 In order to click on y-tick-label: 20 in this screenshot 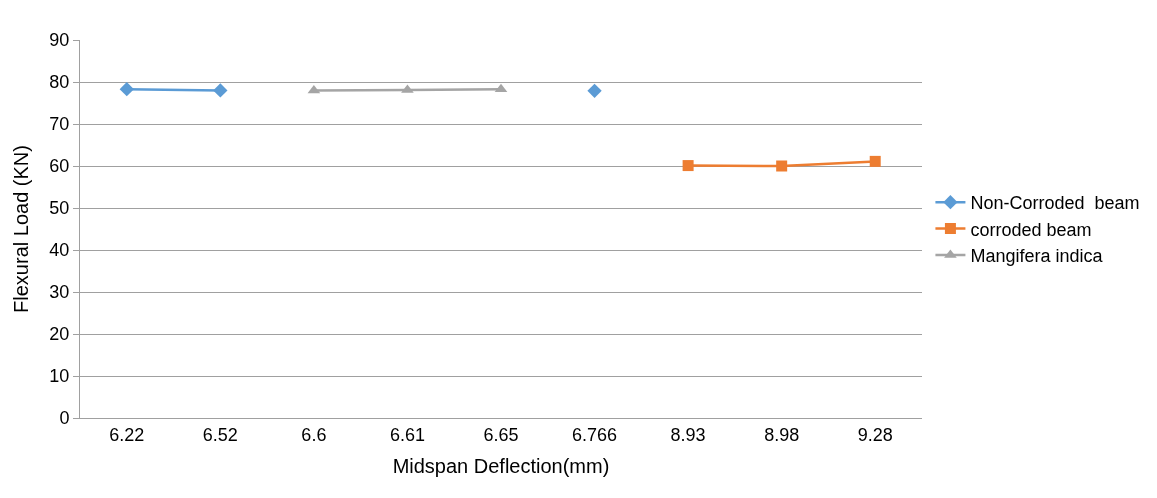, I will do `click(59, 334)`.